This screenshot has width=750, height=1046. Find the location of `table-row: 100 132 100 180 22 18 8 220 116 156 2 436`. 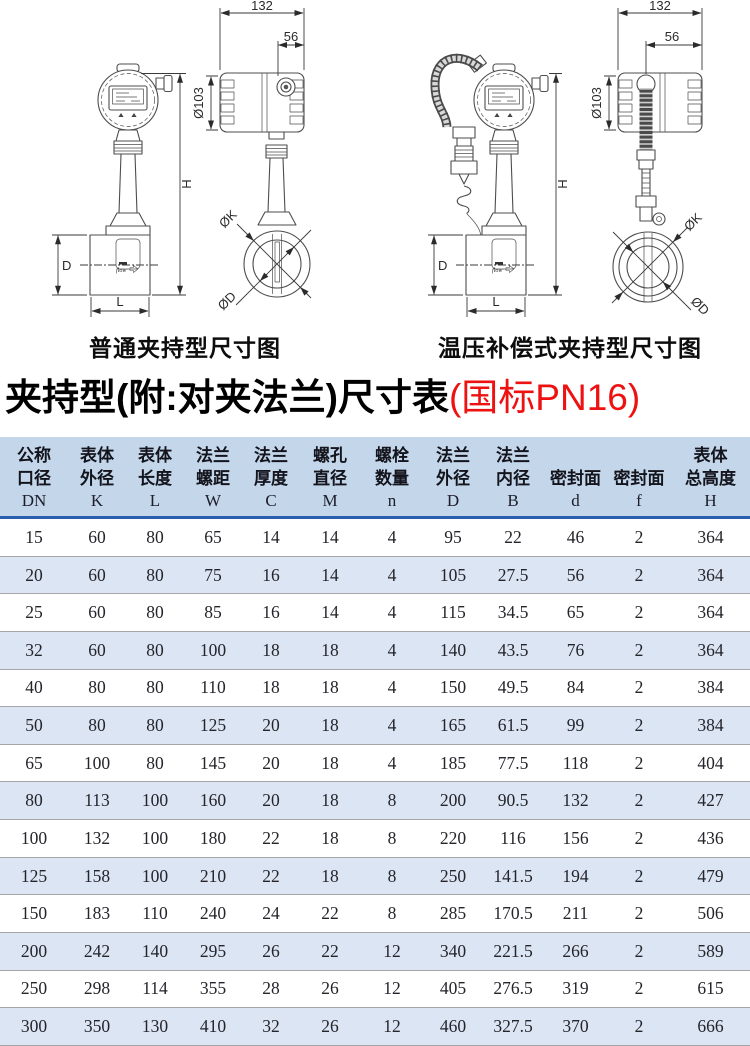

table-row: 100 132 100 180 22 18 8 220 116 156 2 436 is located at coordinates (375, 838).